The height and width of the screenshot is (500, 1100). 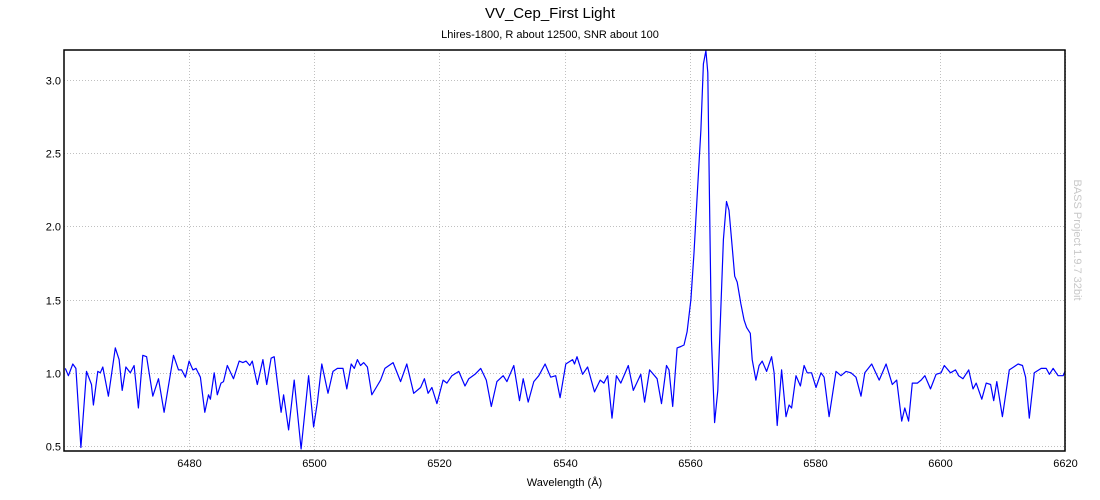 What do you see at coordinates (627, 464) in the screenshot?
I see `x-axis-ticks: 6480 6500 6520 6540 6560 6580 6600 6620` at bounding box center [627, 464].